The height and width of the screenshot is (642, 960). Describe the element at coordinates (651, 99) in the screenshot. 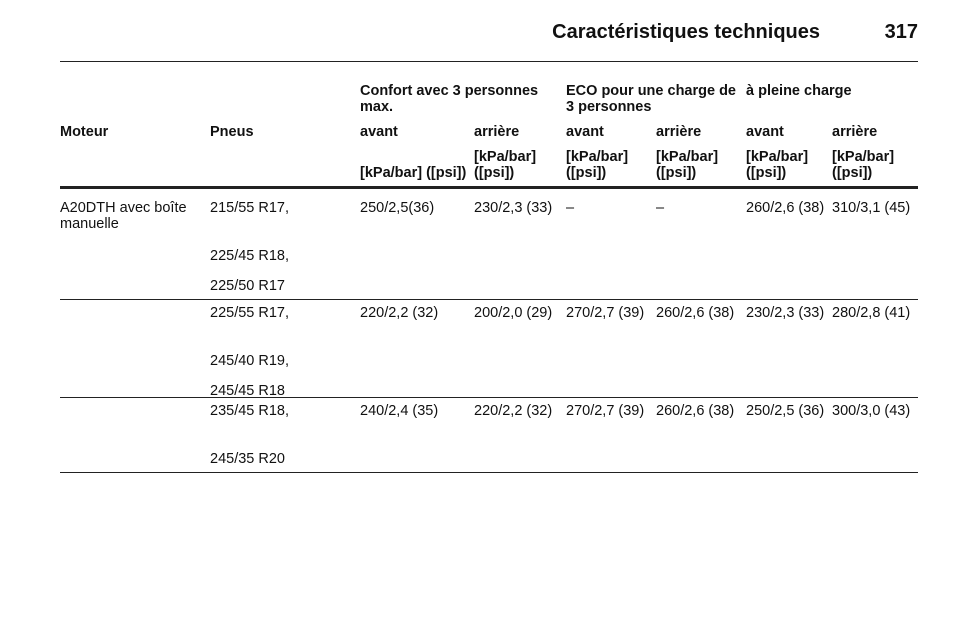

I see `group-header: ECO pour une charge de 3 personnes` at that location.